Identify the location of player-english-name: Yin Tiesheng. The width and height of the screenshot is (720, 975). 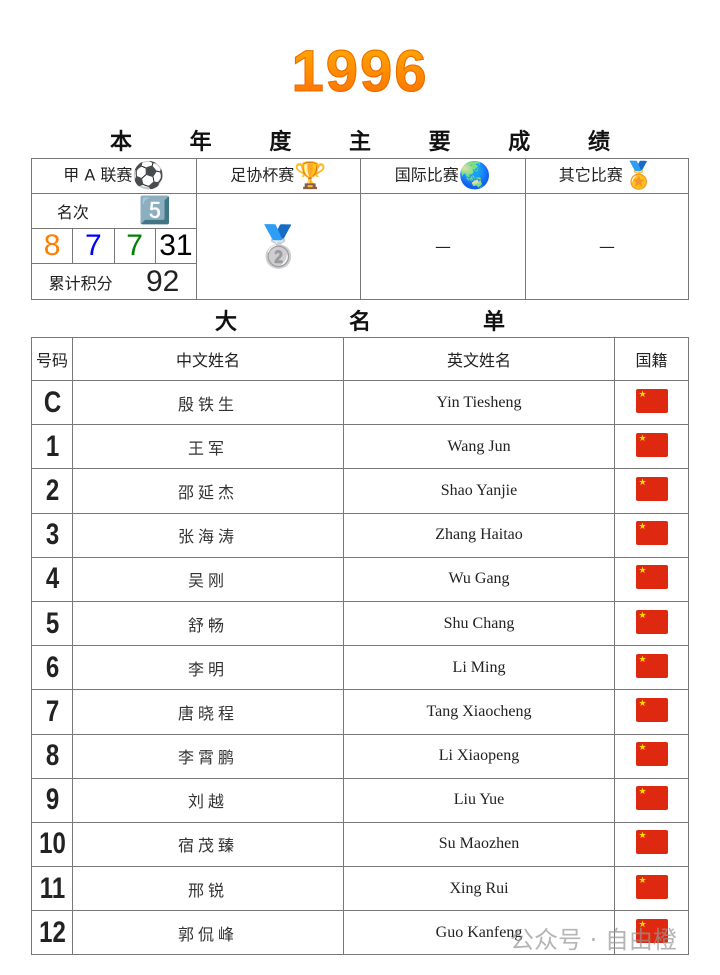
(479, 402).